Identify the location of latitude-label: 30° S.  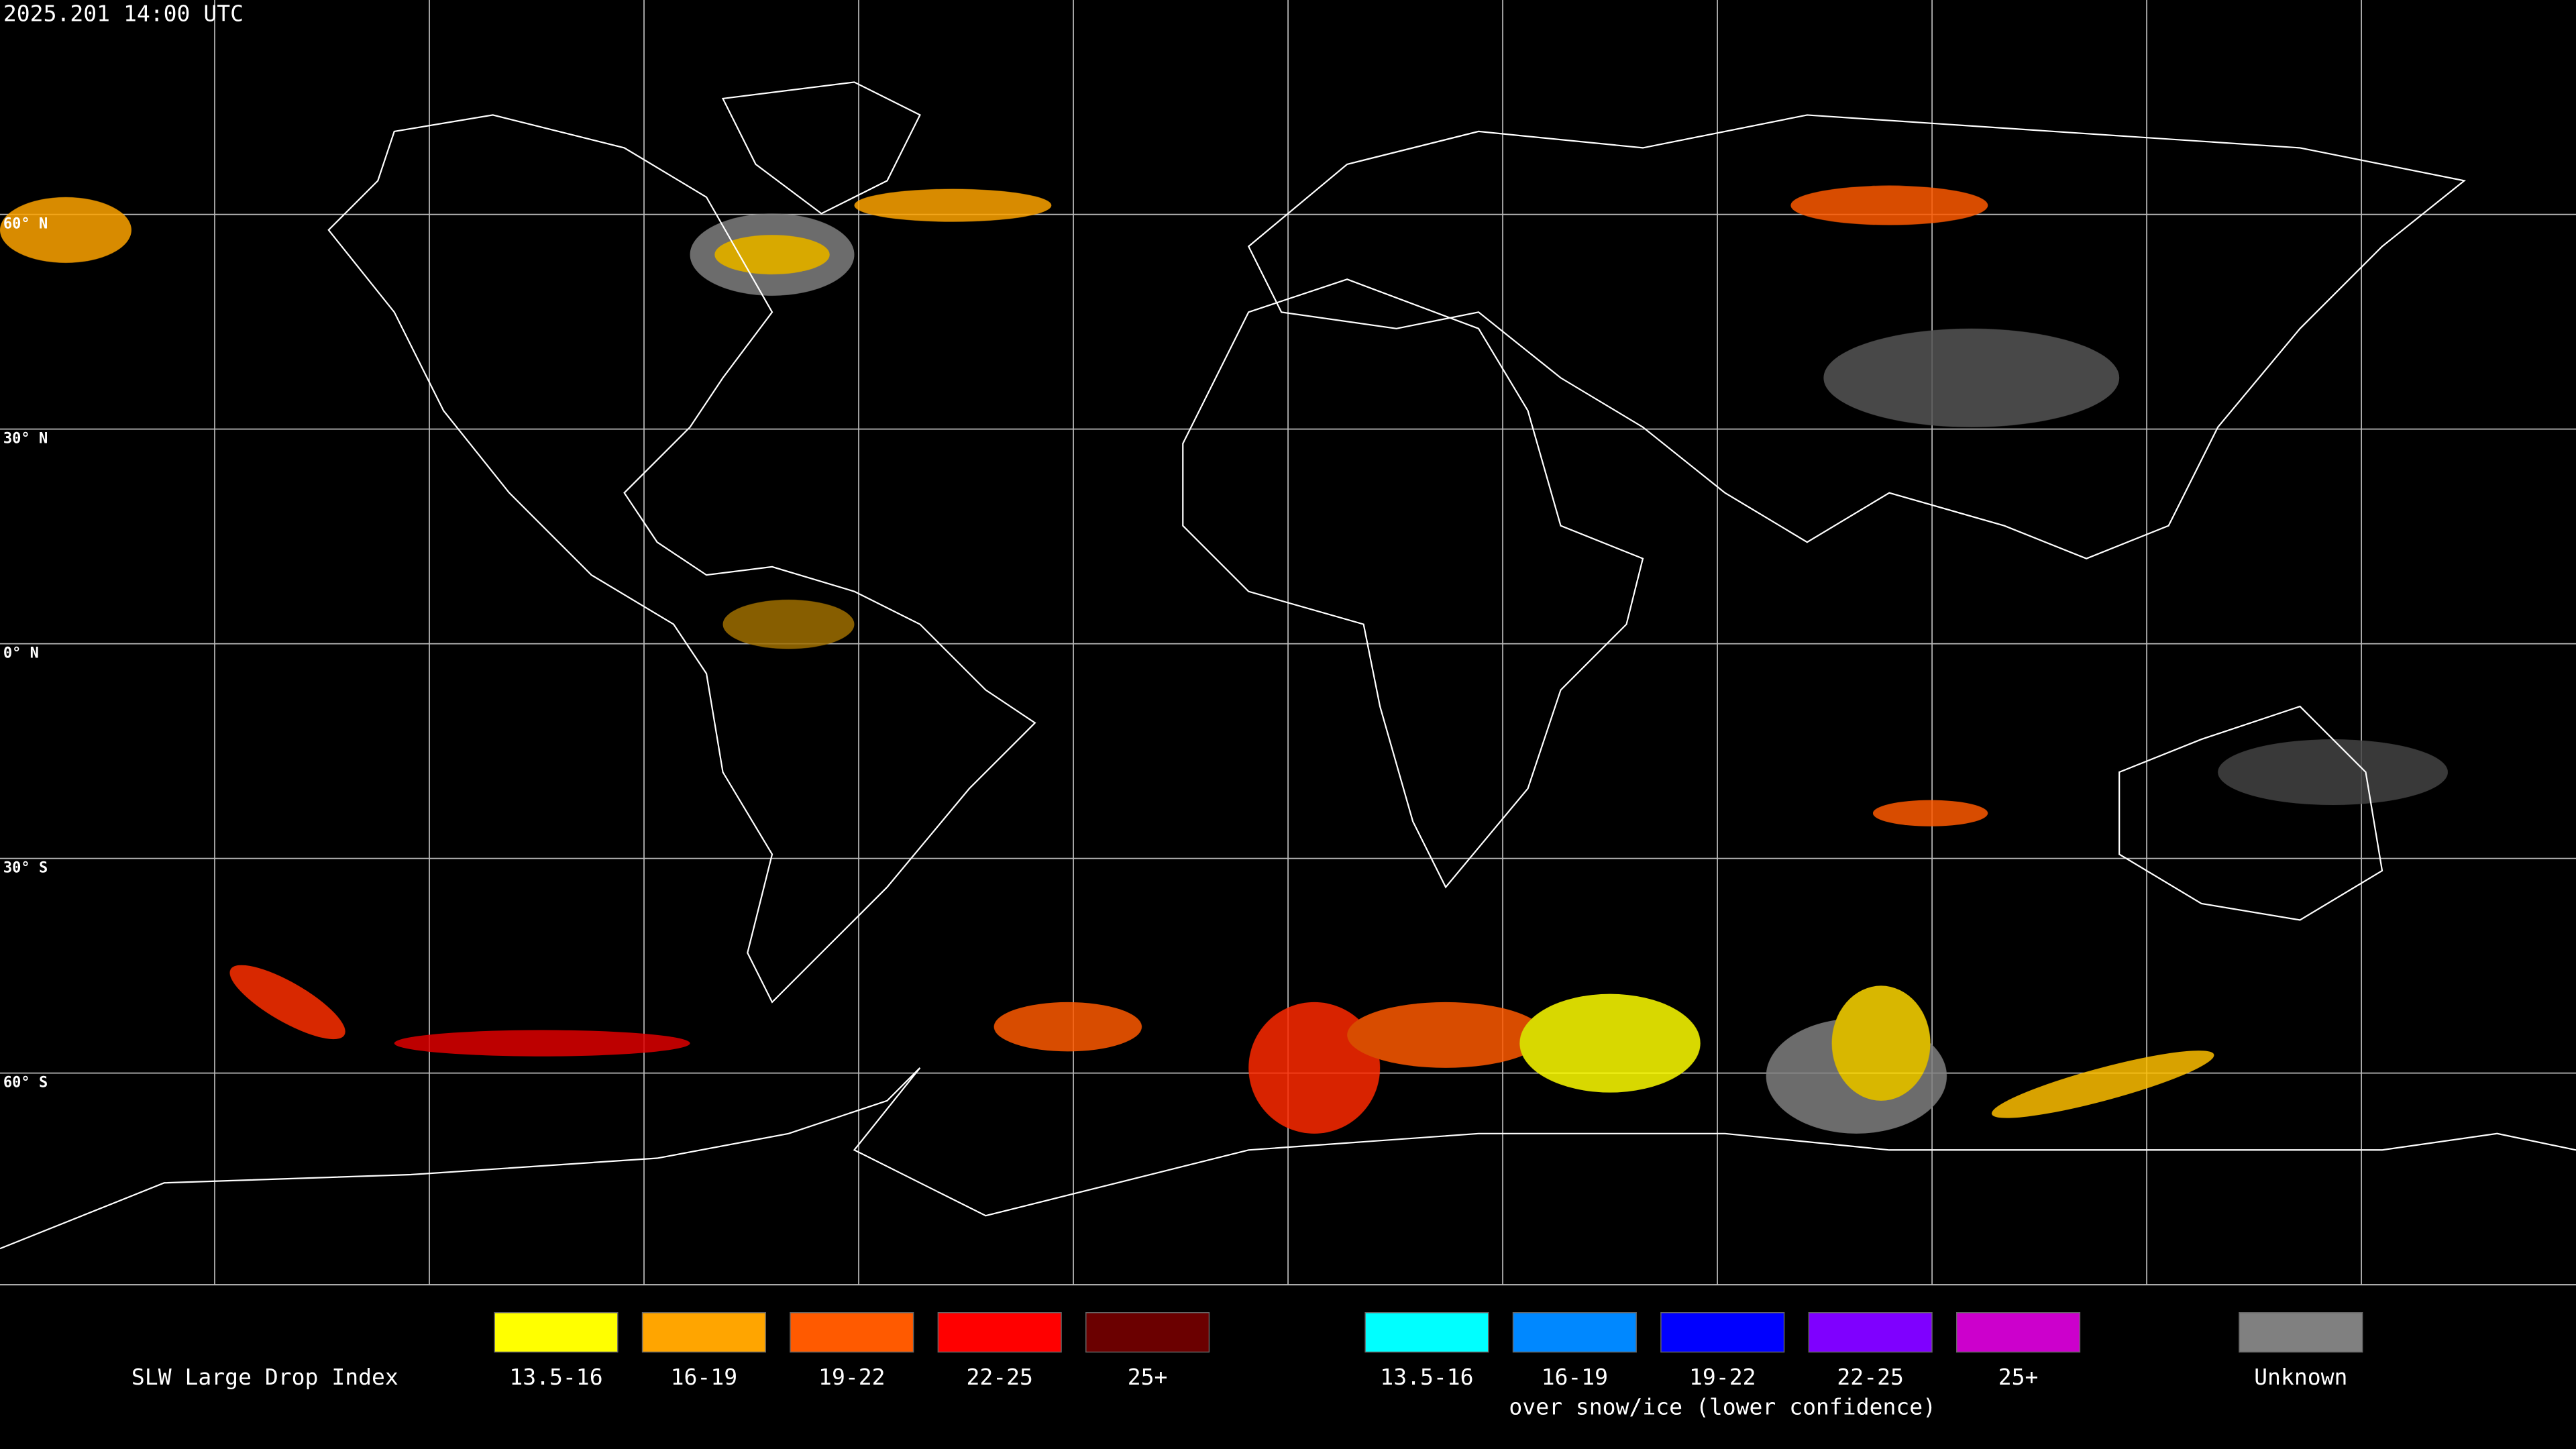
(25, 867).